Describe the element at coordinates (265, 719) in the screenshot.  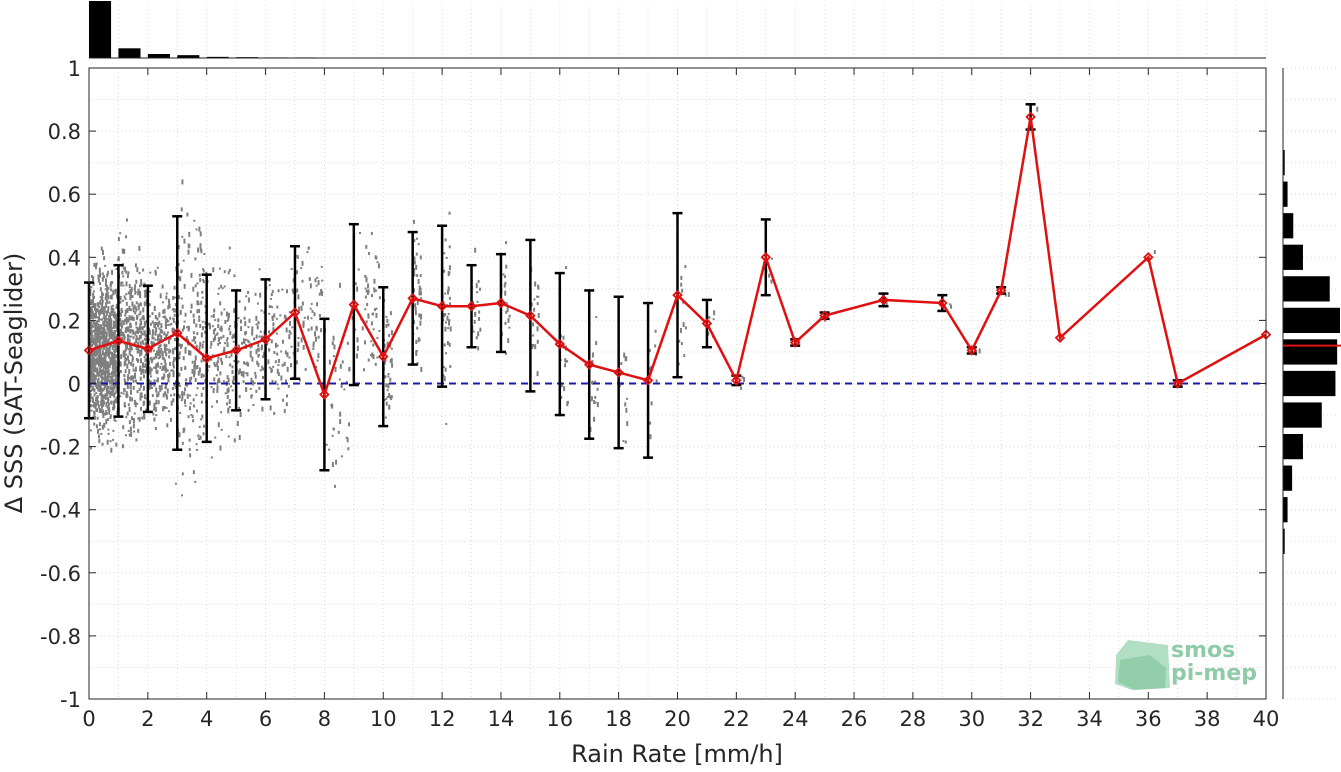
I see `x-tick-label: 6` at that location.